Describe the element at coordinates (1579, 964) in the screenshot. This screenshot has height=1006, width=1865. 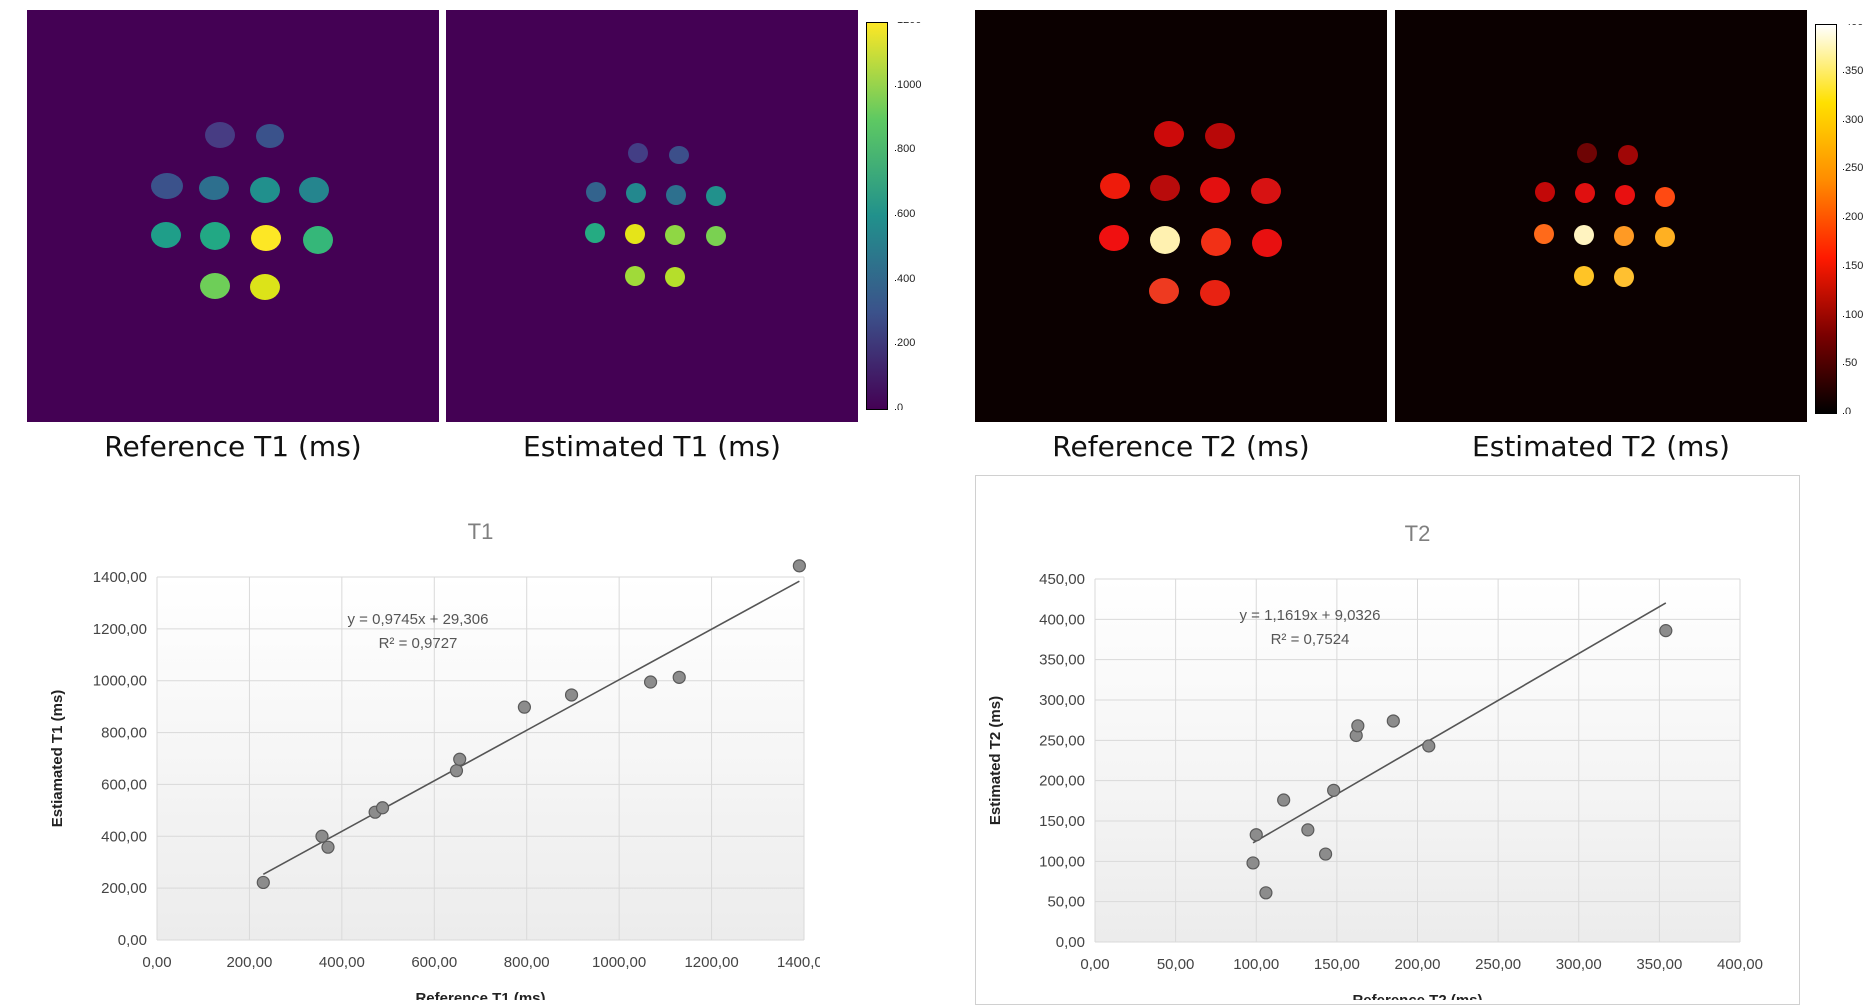
I see `x-tick-label: 300,00` at that location.